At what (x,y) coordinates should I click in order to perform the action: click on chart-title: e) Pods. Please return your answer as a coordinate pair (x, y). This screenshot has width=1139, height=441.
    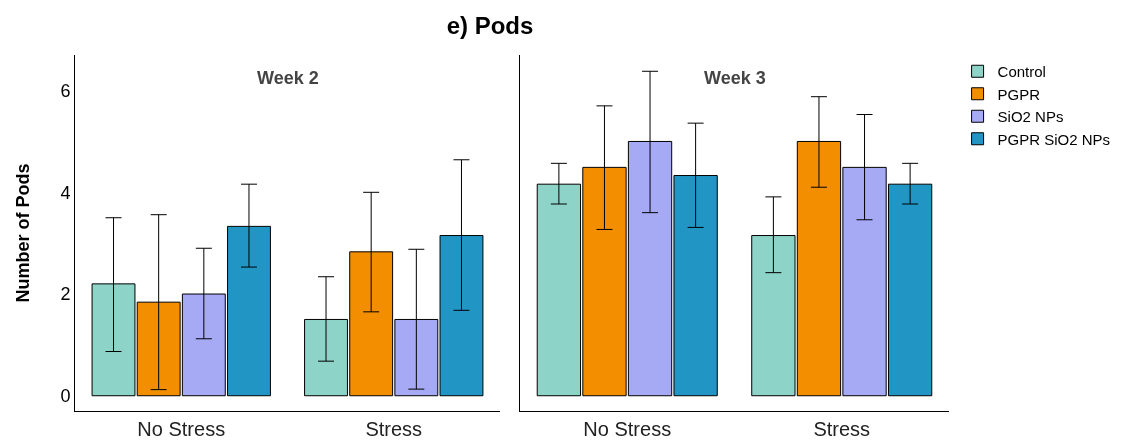
    Looking at the image, I should click on (490, 26).